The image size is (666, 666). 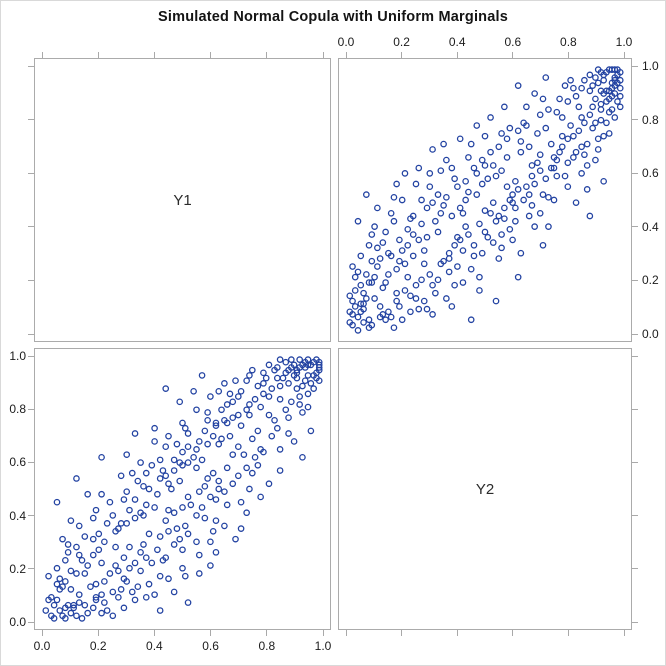 I want to click on y-axis-tick-label-right: 0.0, so click(x=650, y=334).